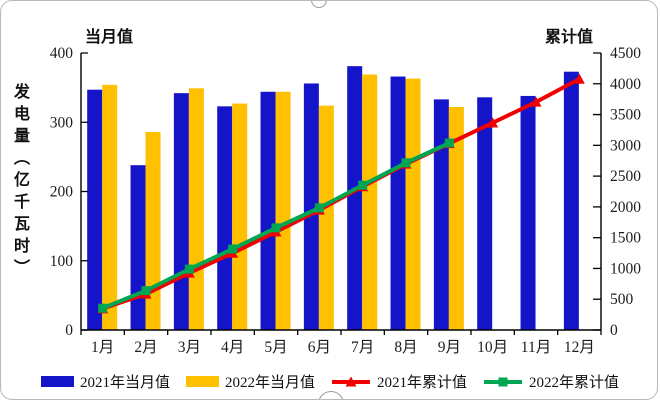  I want to click on left-axis-tick-label: 200, so click(62, 192).